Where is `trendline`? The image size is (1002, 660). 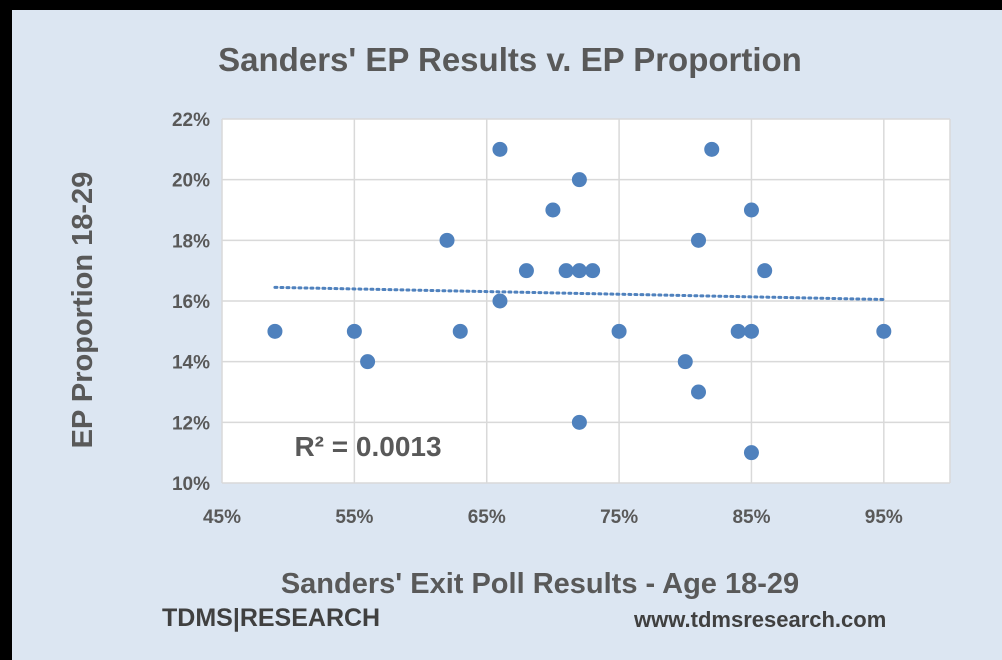
trendline is located at coordinates (579, 293).